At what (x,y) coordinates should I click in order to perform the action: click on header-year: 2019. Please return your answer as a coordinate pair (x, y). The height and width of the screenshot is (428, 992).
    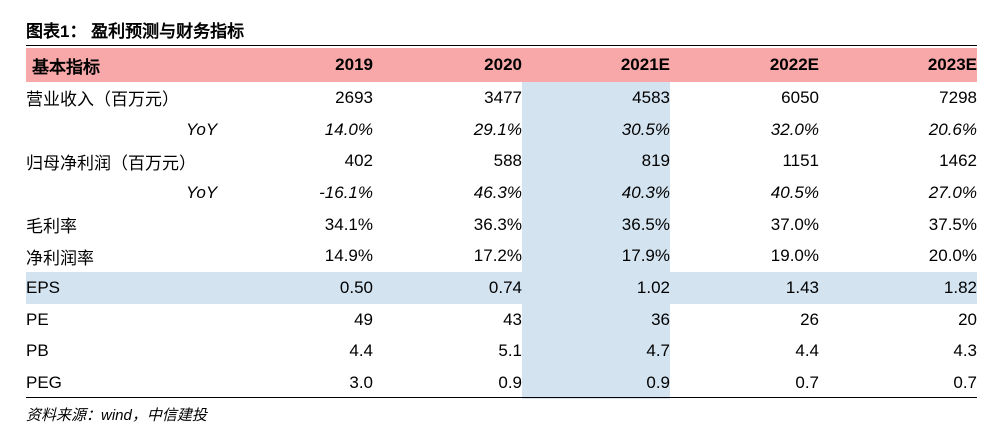
    Looking at the image, I should click on (298, 65).